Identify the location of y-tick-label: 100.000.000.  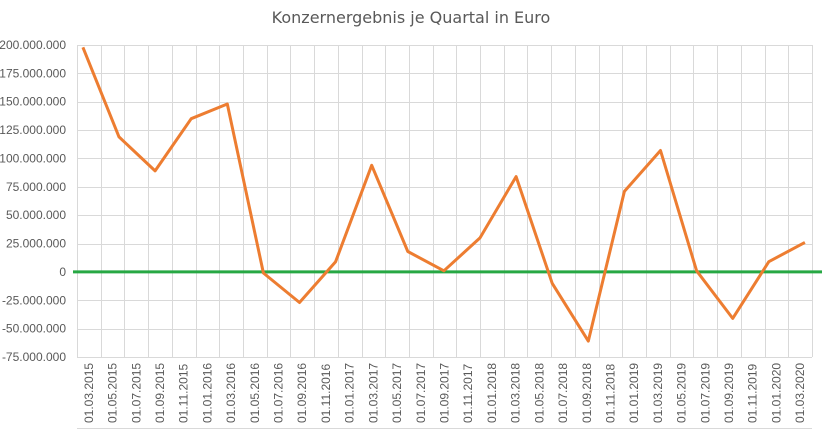
(33, 158).